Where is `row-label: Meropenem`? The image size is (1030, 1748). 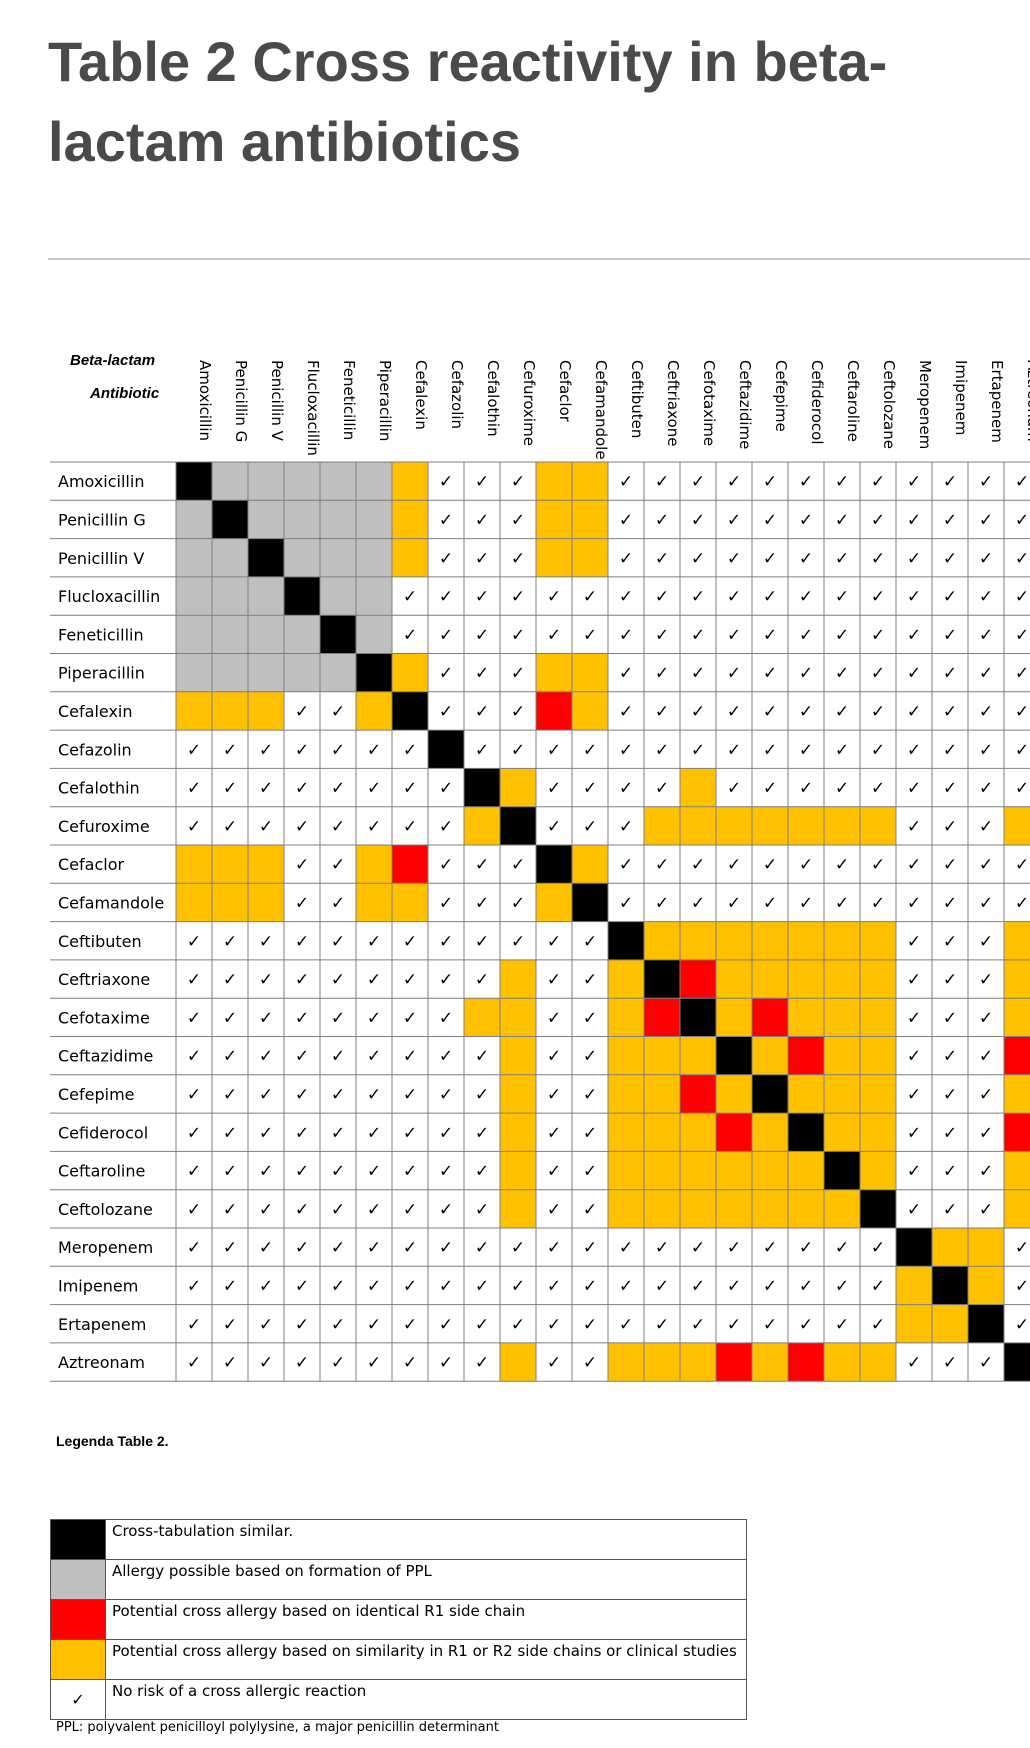 row-label: Meropenem is located at coordinates (105, 1247).